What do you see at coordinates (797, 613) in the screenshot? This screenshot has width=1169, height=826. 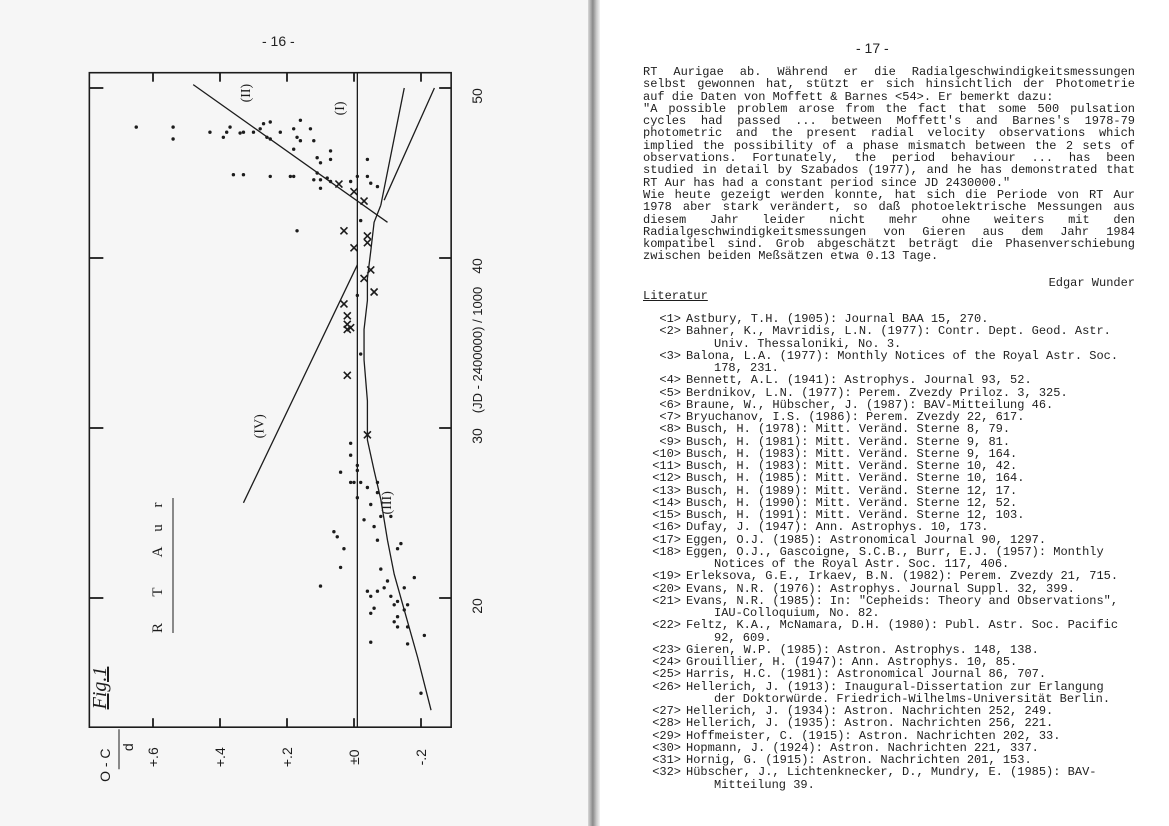 I see `reference-text: IAU-Colloquium, No. 82.` at bounding box center [797, 613].